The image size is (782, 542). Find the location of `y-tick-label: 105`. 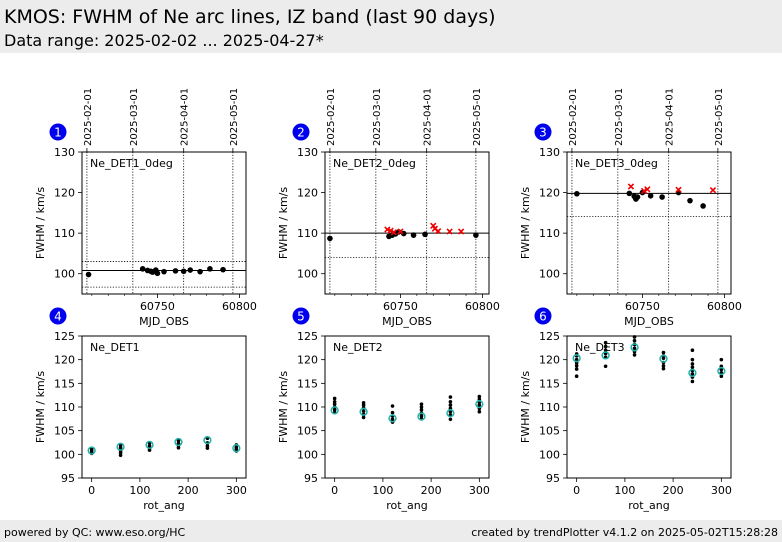

y-tick-label: 105 is located at coordinates (64, 431).